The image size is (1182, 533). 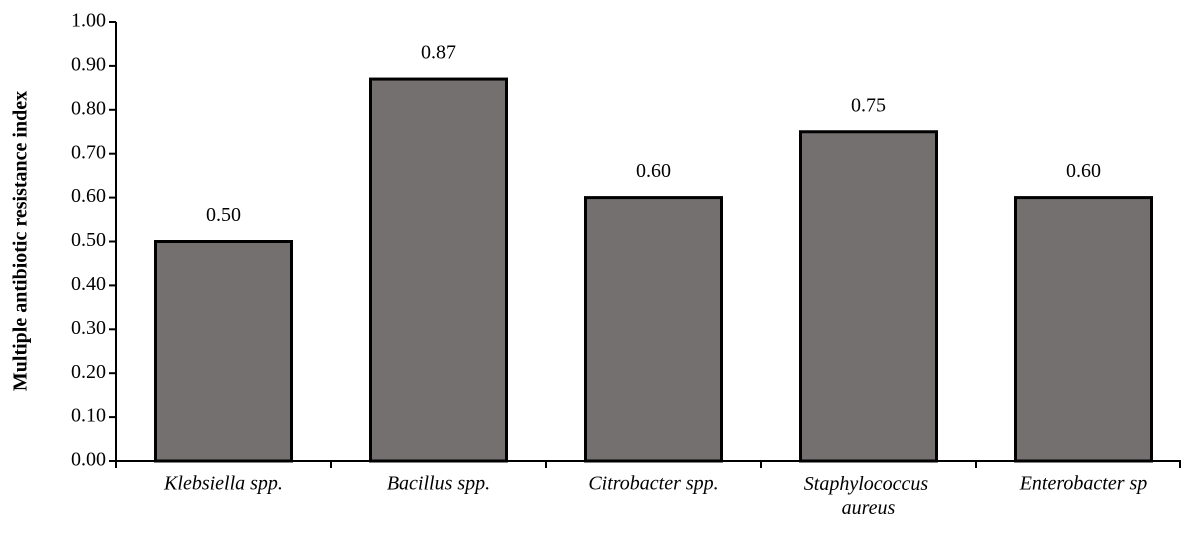 What do you see at coordinates (88, 108) in the screenshot?
I see `y-tick-label: 0.80` at bounding box center [88, 108].